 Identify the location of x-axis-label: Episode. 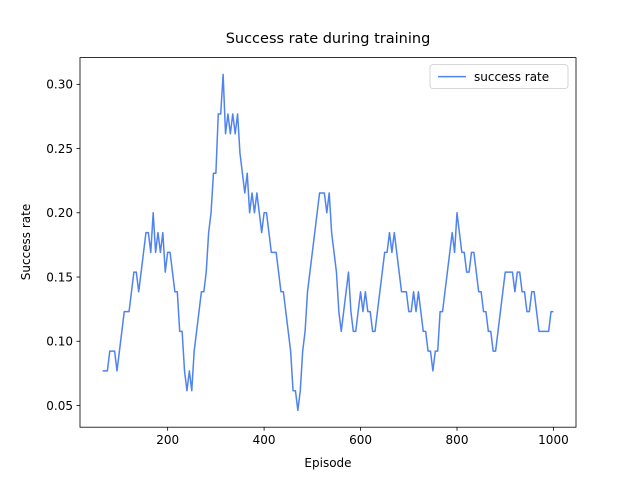
(327, 463).